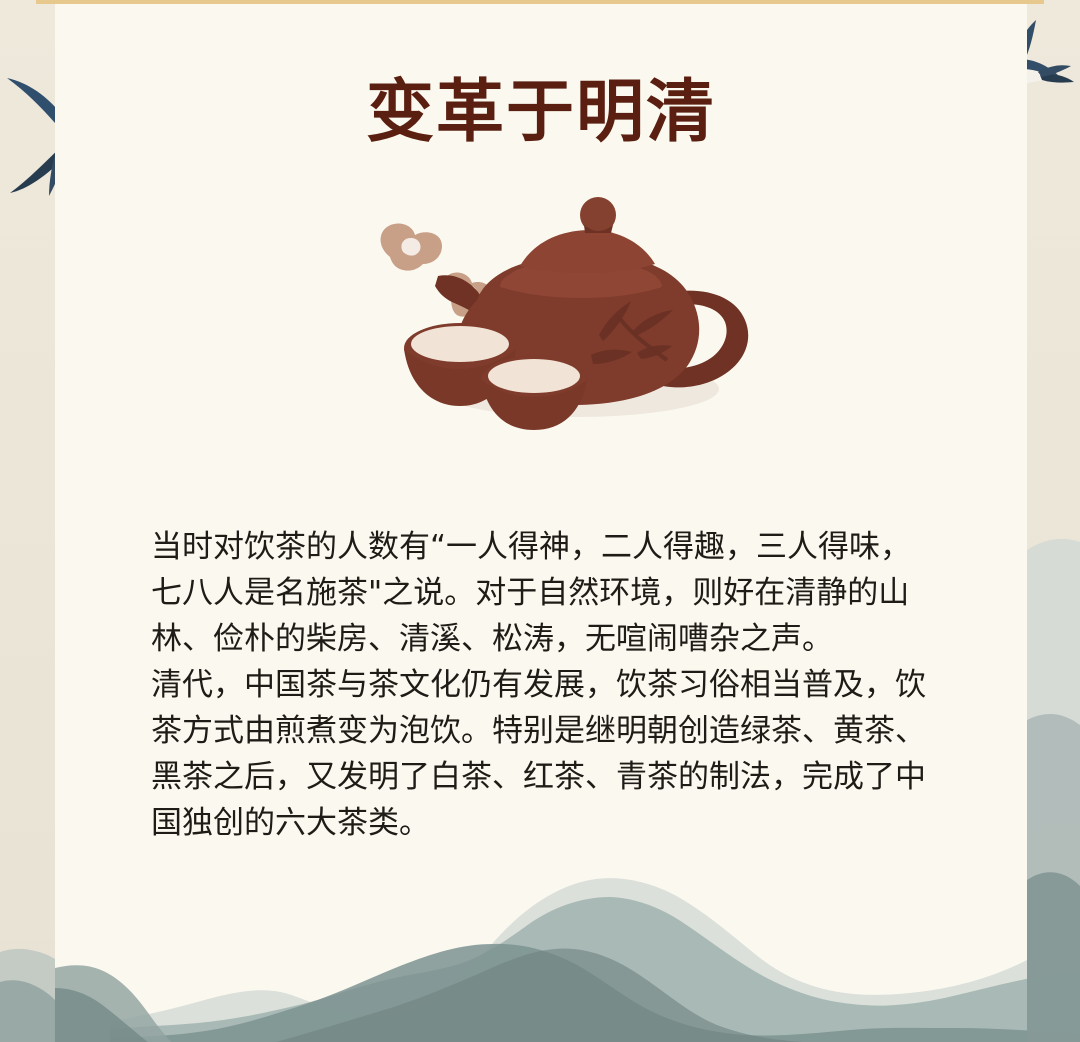 This screenshot has height=1042, width=1080. What do you see at coordinates (564, 313) in the screenshot?
I see `tea-set-illustration` at bounding box center [564, 313].